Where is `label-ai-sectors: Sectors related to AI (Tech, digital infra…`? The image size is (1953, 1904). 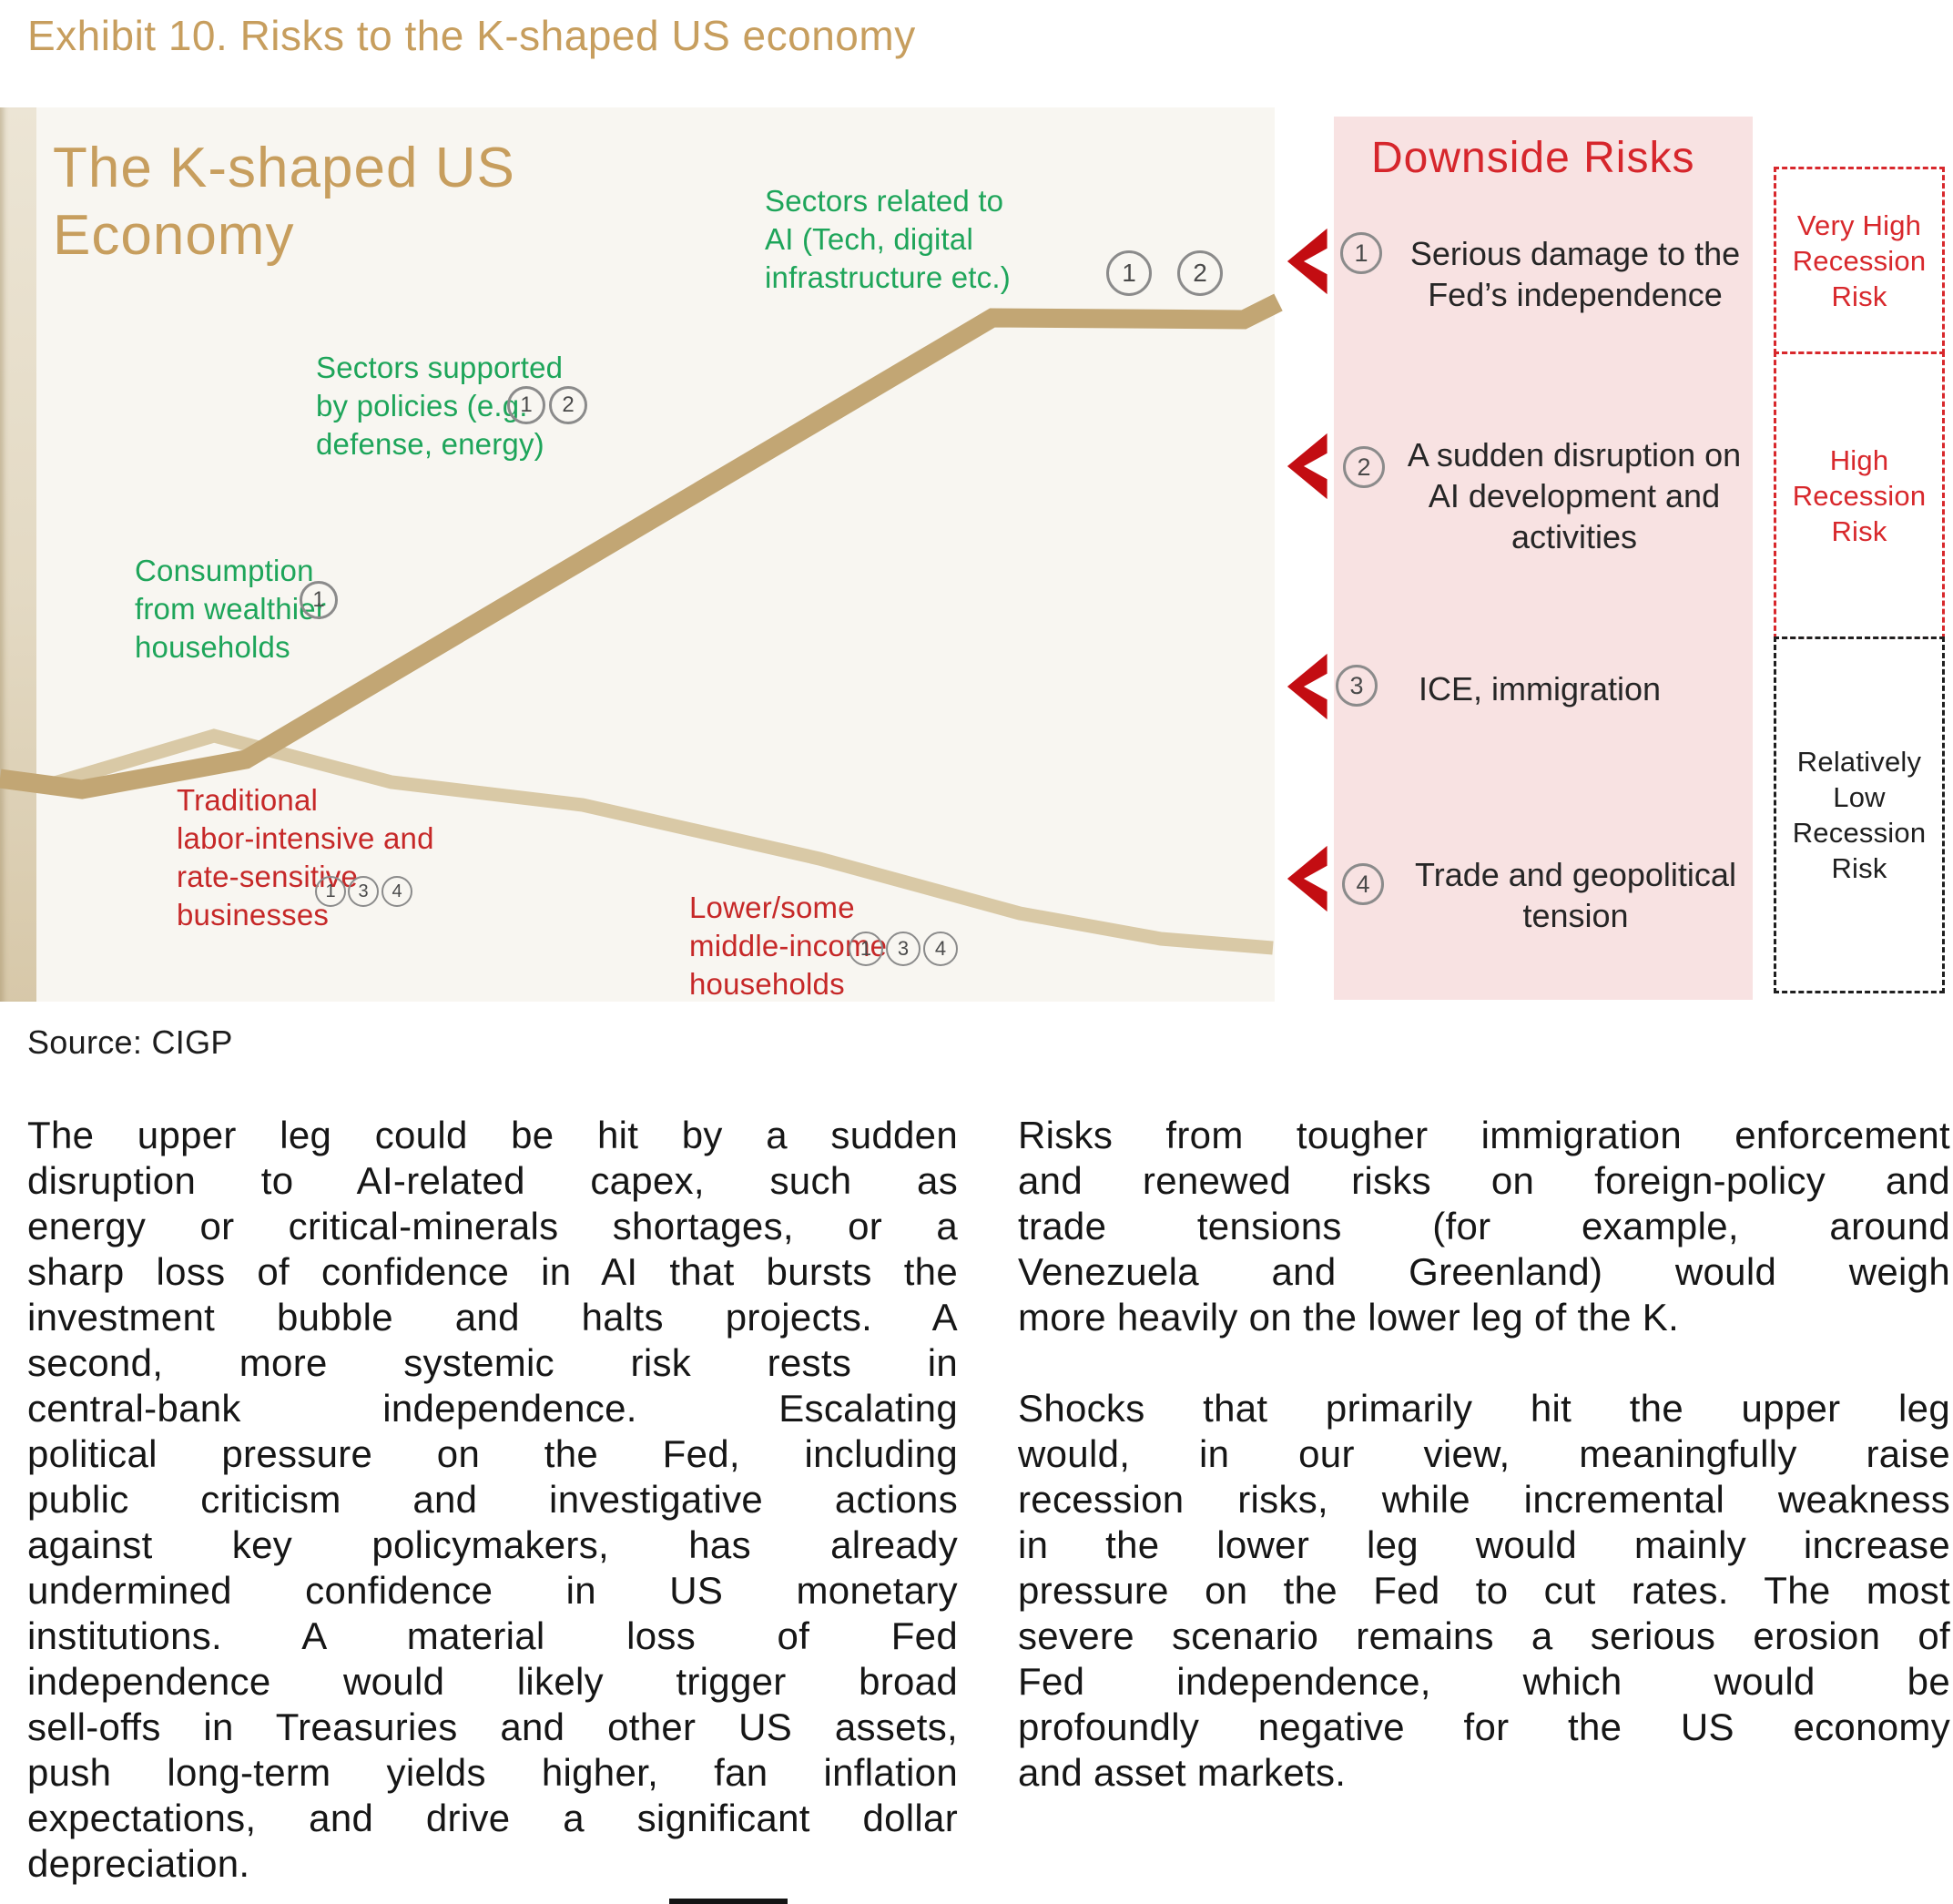 label-ai-sectors: Sectors related to AI (Tech, digital infra… is located at coordinates (888, 239).